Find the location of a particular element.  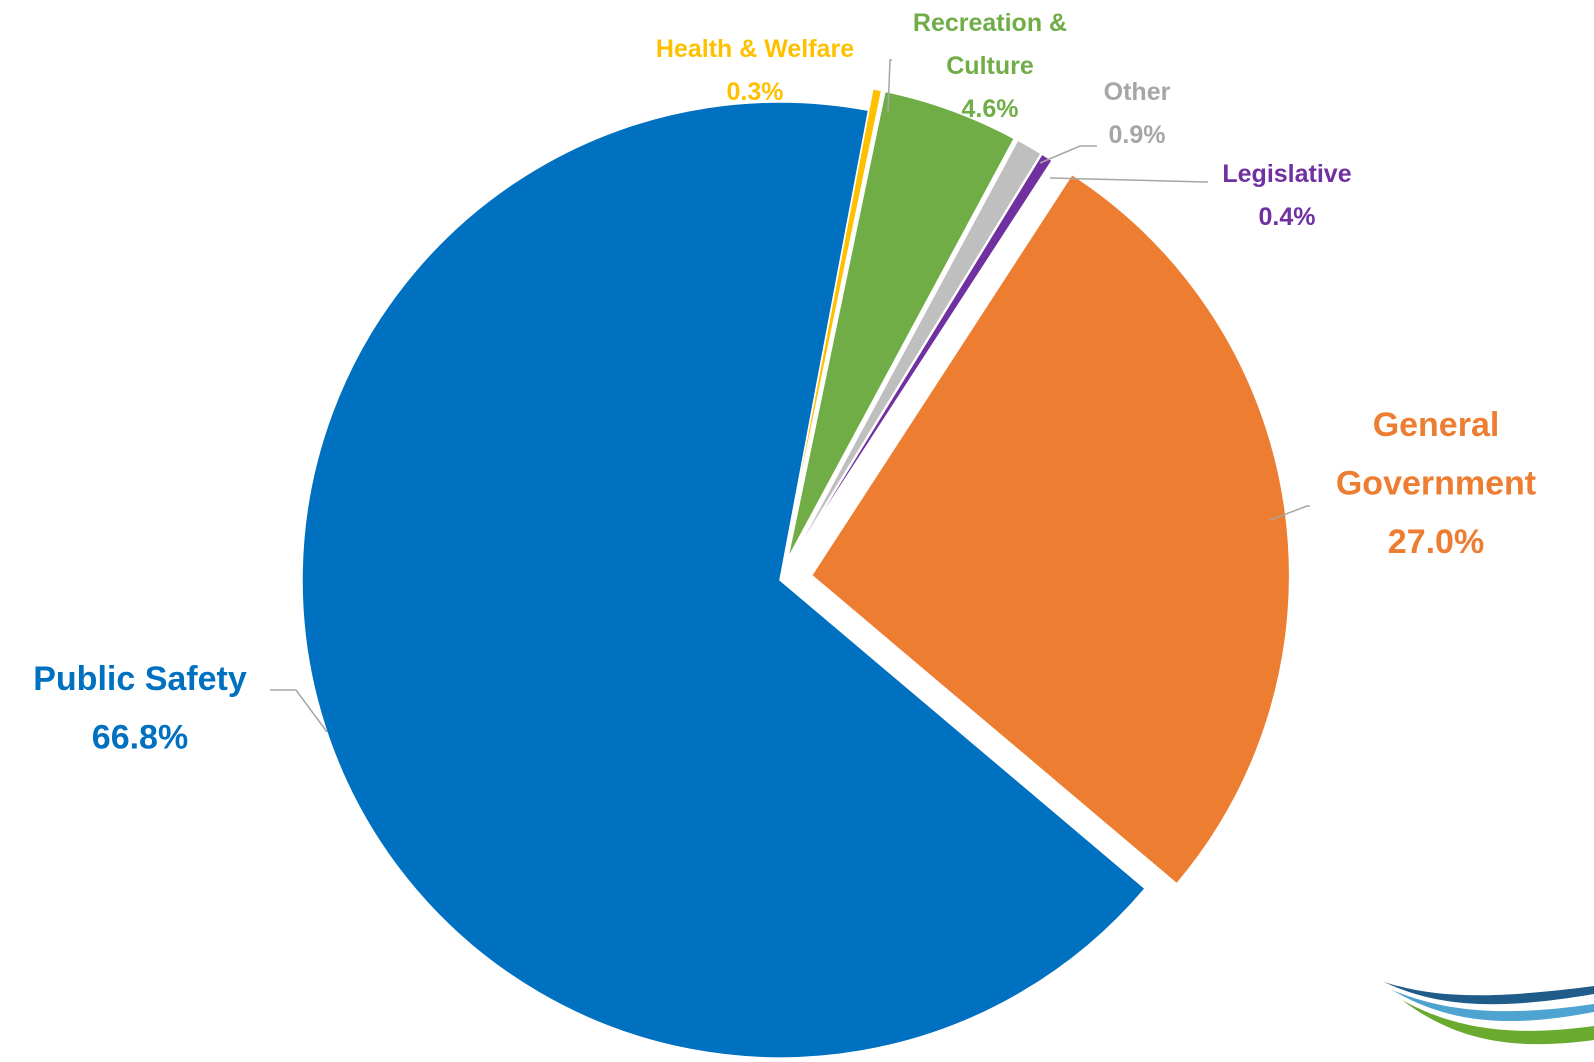

slice-name-health-welfare-line-1: Health & Welfare is located at coordinates (755, 49).